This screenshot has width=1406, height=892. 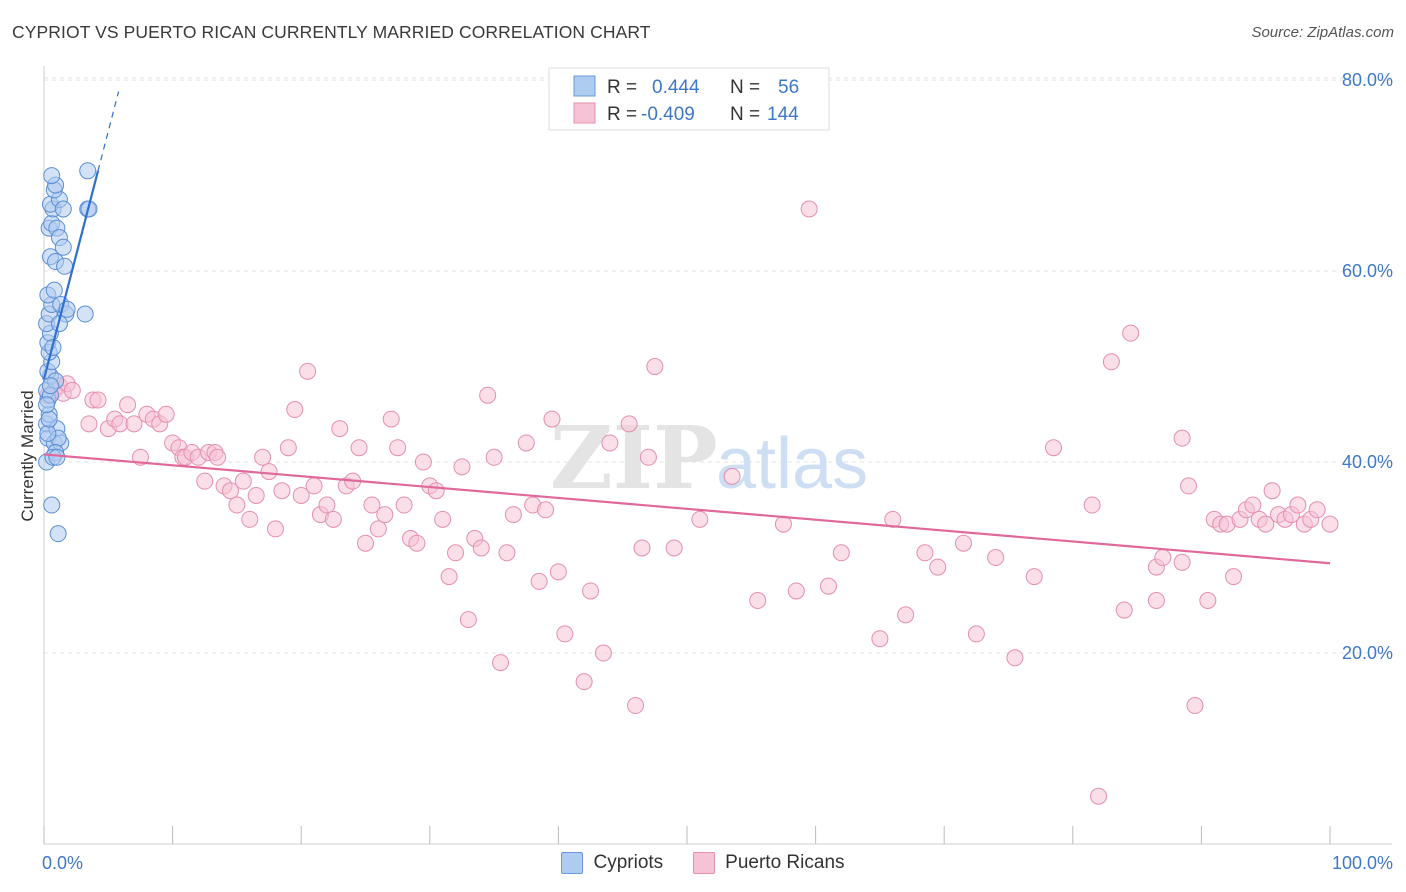 What do you see at coordinates (1367, 462) in the screenshot?
I see `y-tick-label-1: 40.0%` at bounding box center [1367, 462].